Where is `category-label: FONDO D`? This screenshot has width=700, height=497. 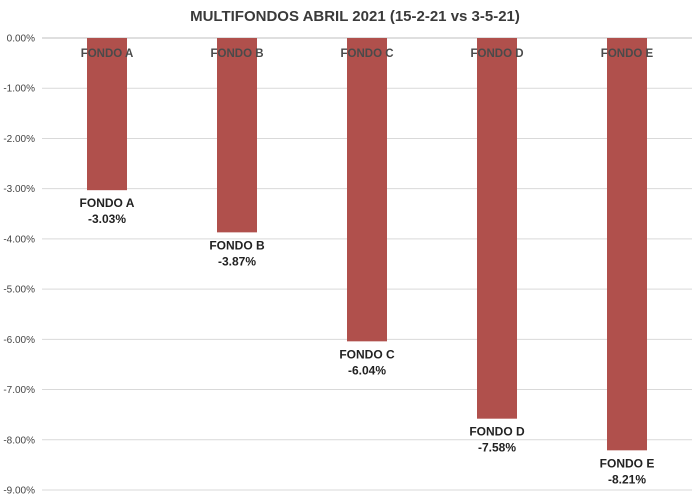
category-label: FONDO D is located at coordinates (496, 54).